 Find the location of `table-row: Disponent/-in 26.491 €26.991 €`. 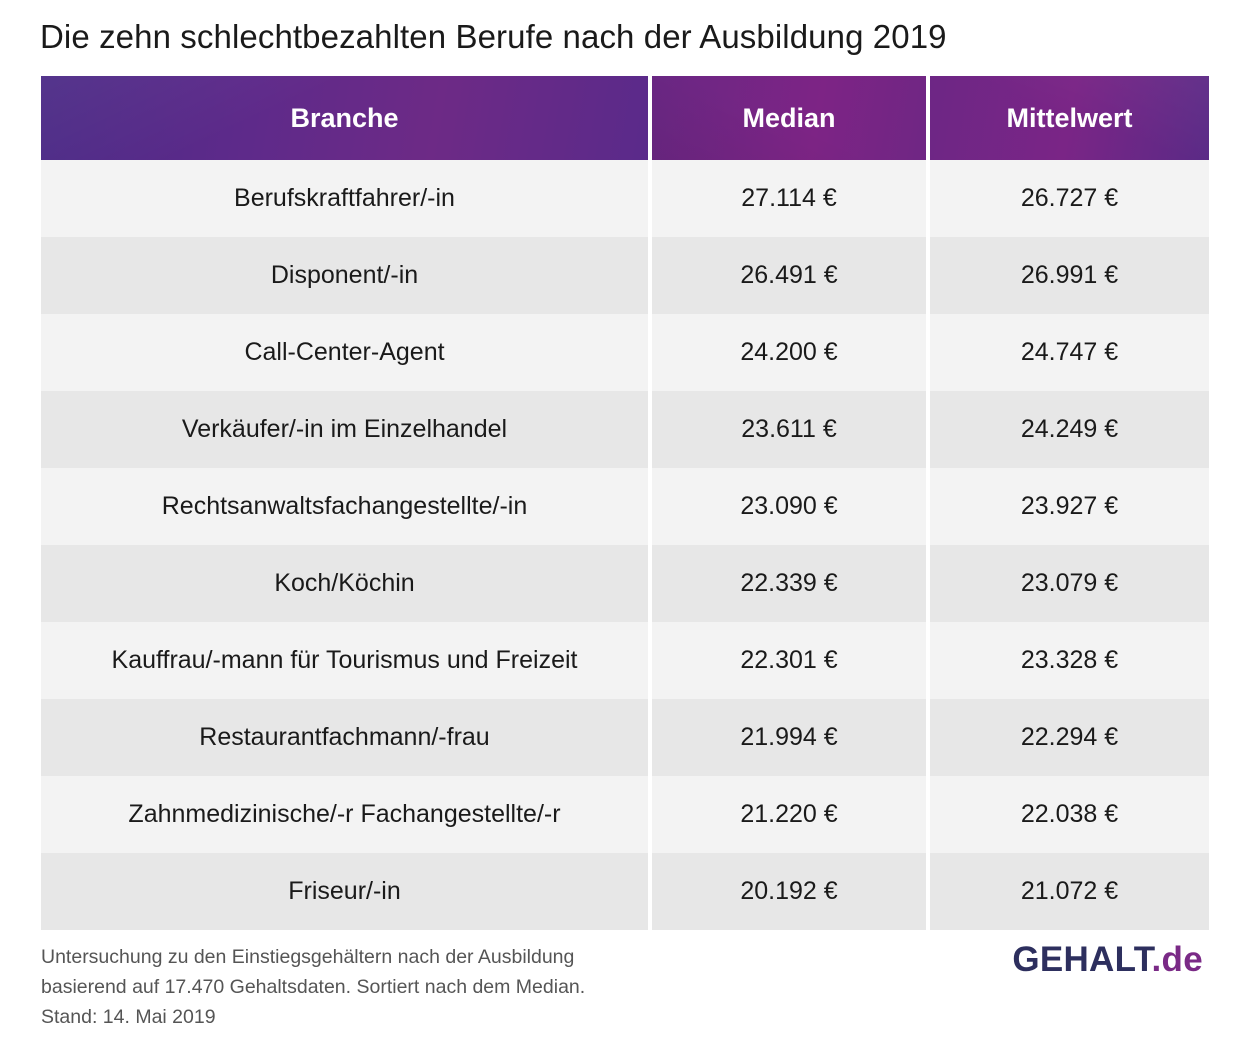

table-row: Disponent/-in 26.491 €26.991 € is located at coordinates (625, 275).